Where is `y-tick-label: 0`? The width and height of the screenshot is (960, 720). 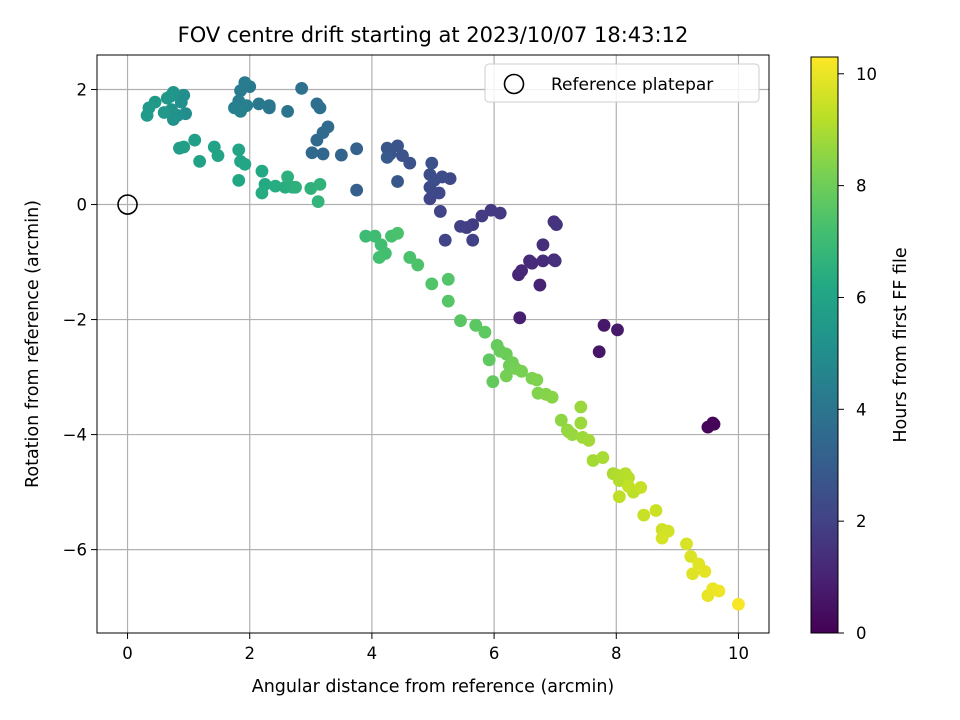
y-tick-label: 0 is located at coordinates (82, 205).